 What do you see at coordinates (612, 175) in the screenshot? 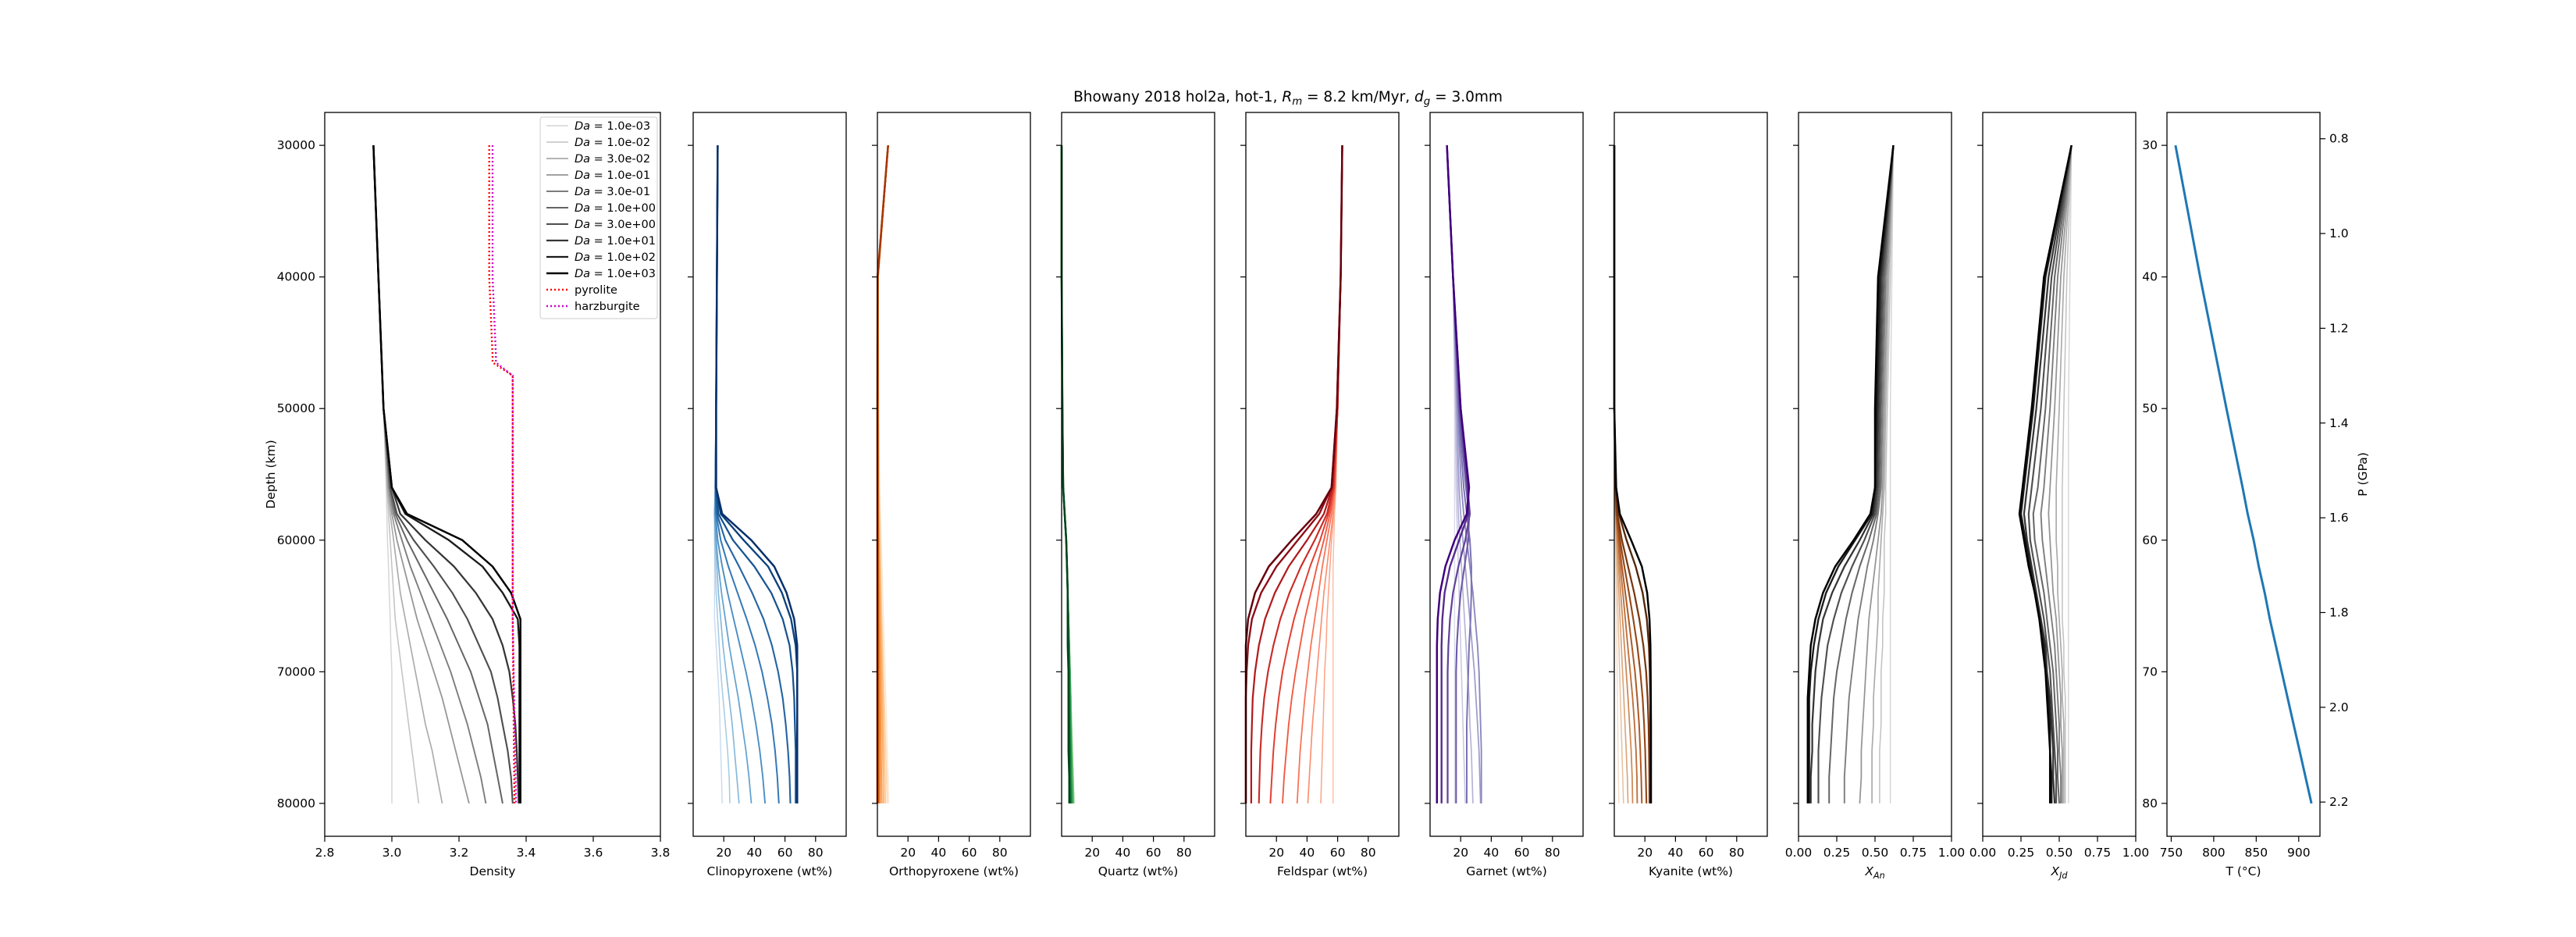
I see `legend-entry: Da = 1.0e-01` at bounding box center [612, 175].